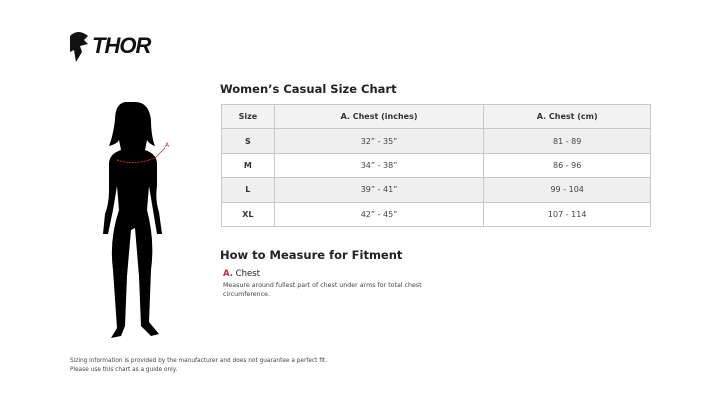 This screenshot has width=720, height=408. What do you see at coordinates (248, 141) in the screenshot?
I see `size-cell: S` at bounding box center [248, 141].